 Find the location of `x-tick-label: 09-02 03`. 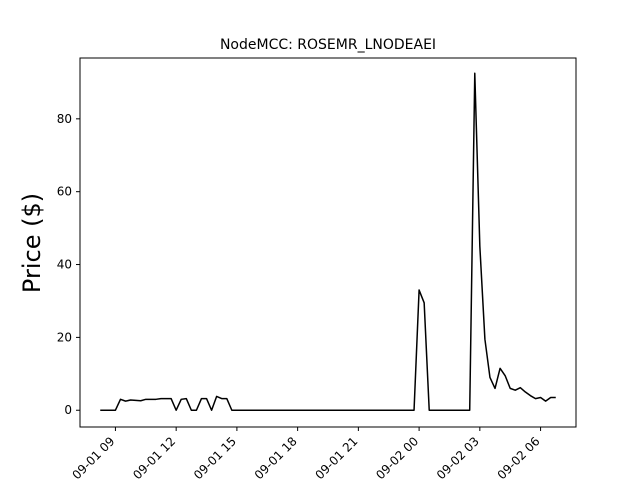

x-tick-label: 09-02 03 is located at coordinates (458, 457).